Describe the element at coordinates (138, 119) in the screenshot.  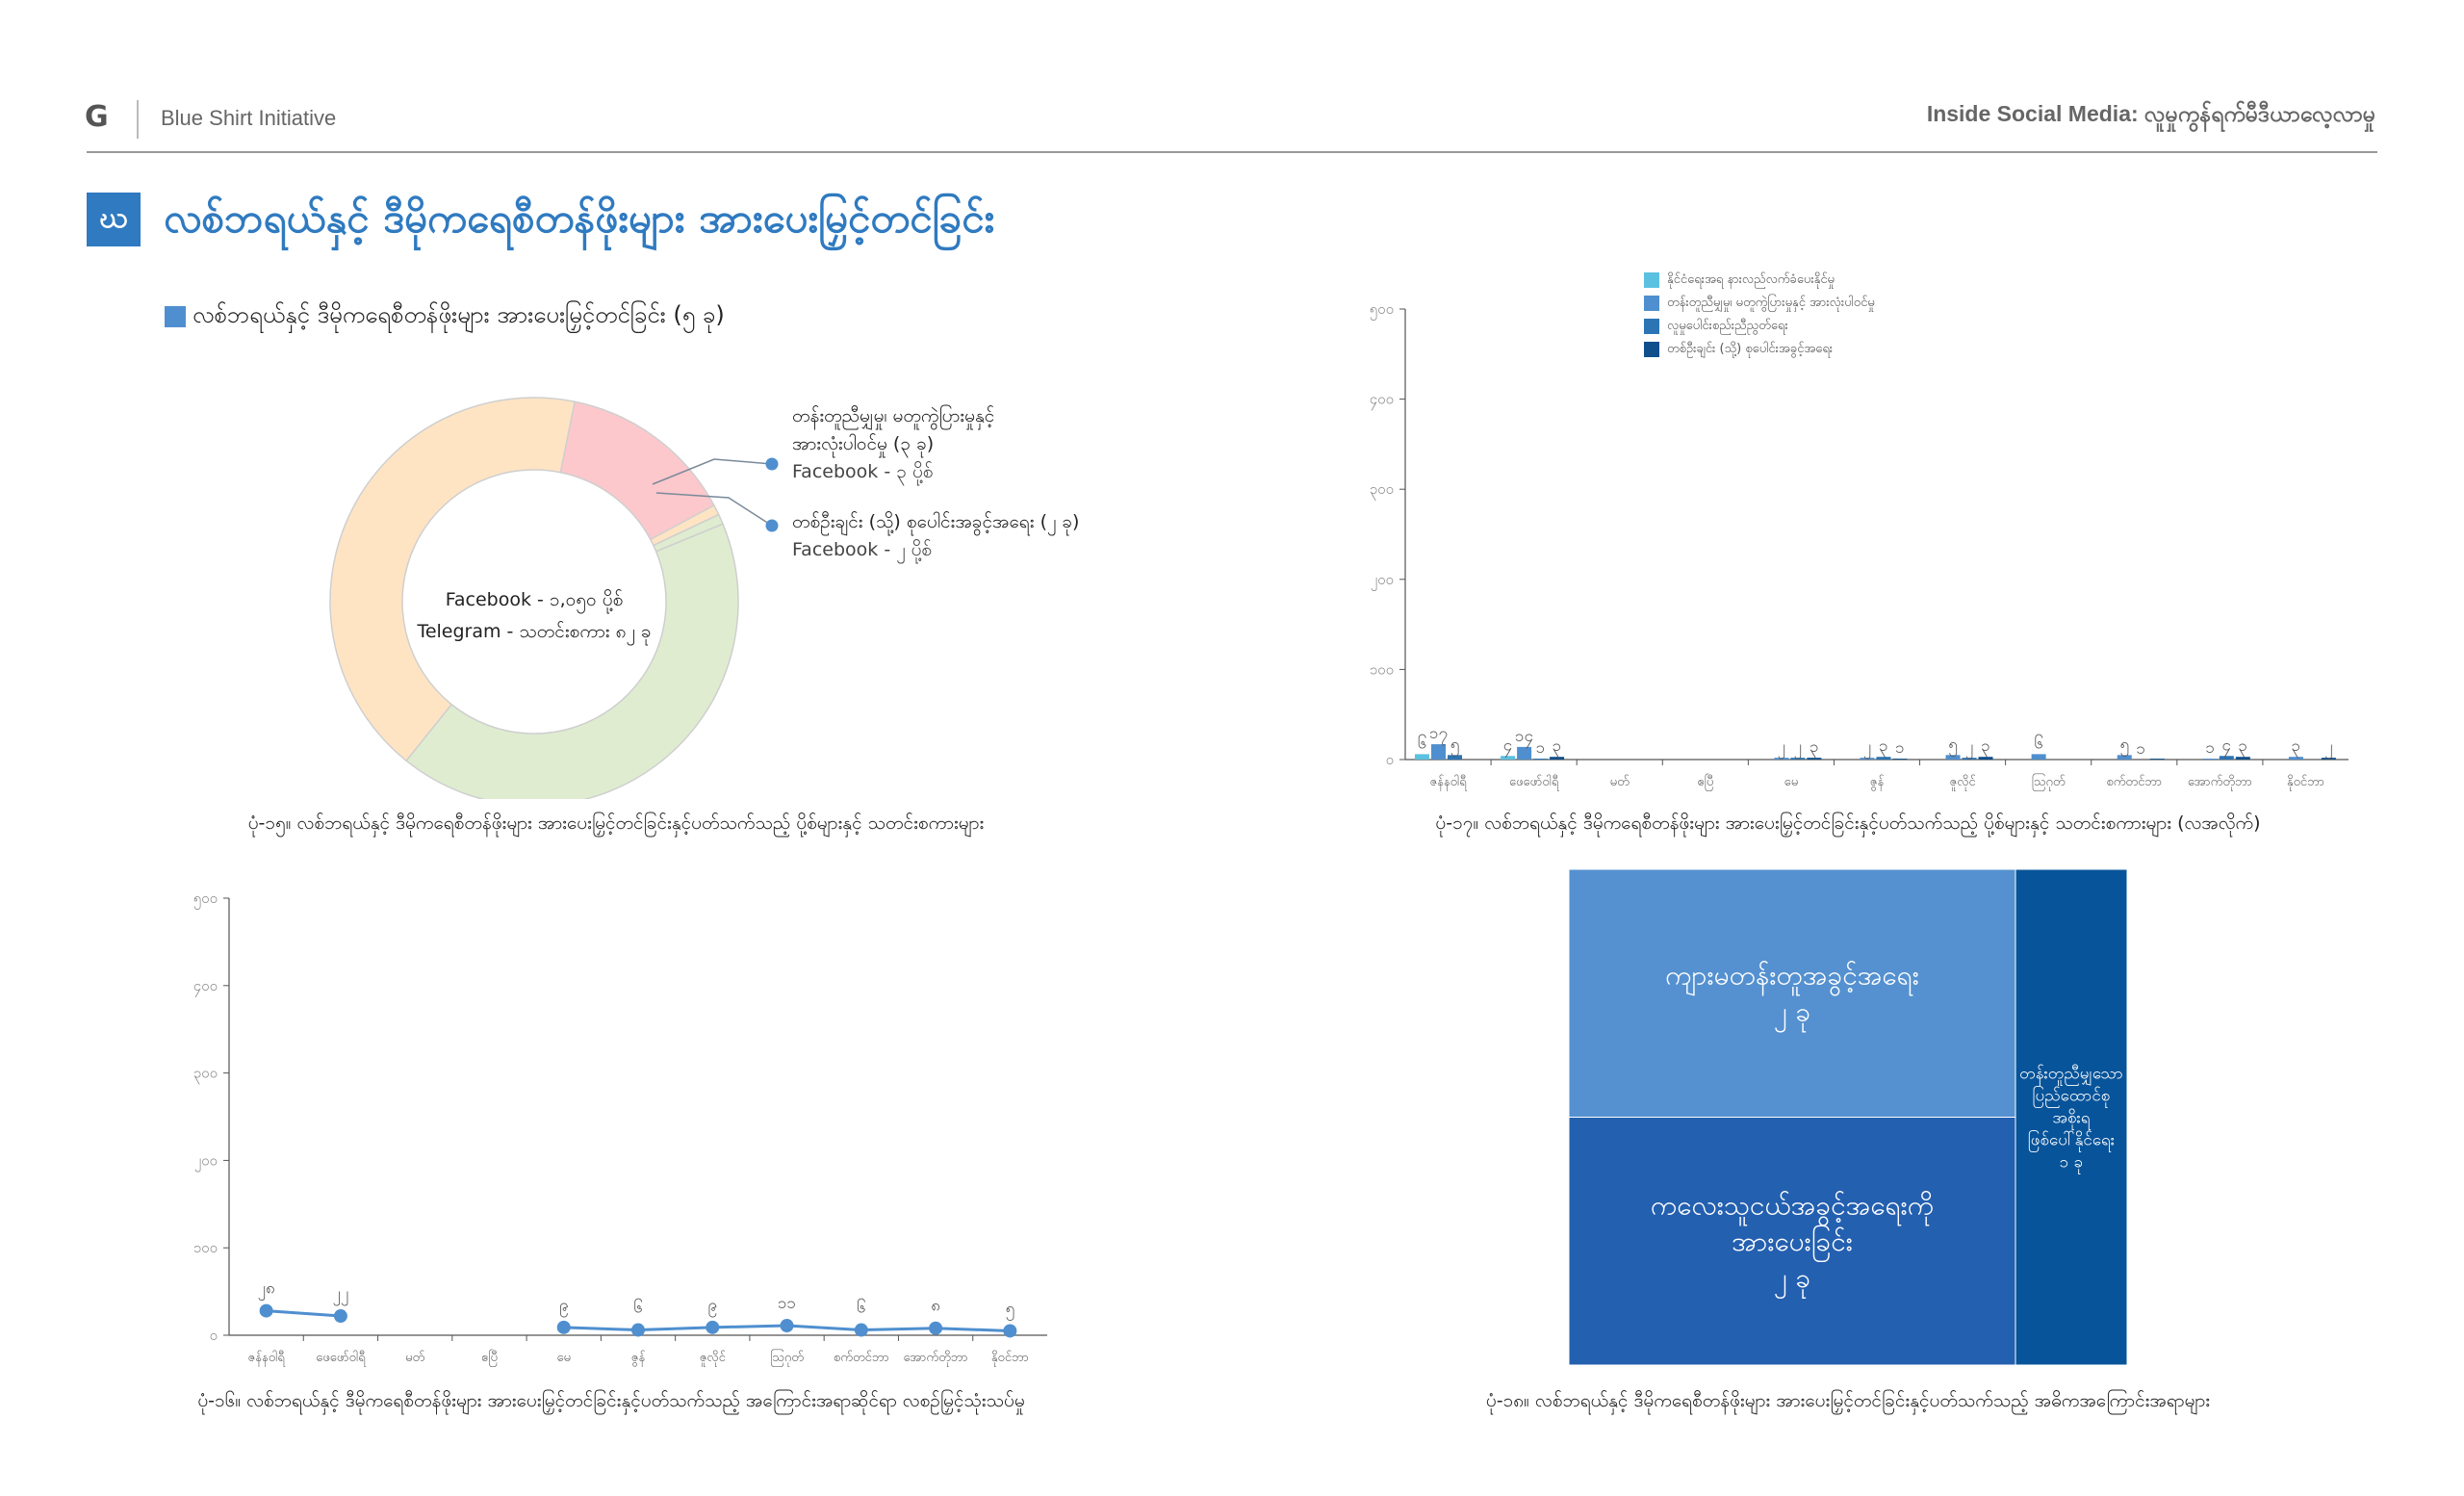
I see `header-divider` at that location.